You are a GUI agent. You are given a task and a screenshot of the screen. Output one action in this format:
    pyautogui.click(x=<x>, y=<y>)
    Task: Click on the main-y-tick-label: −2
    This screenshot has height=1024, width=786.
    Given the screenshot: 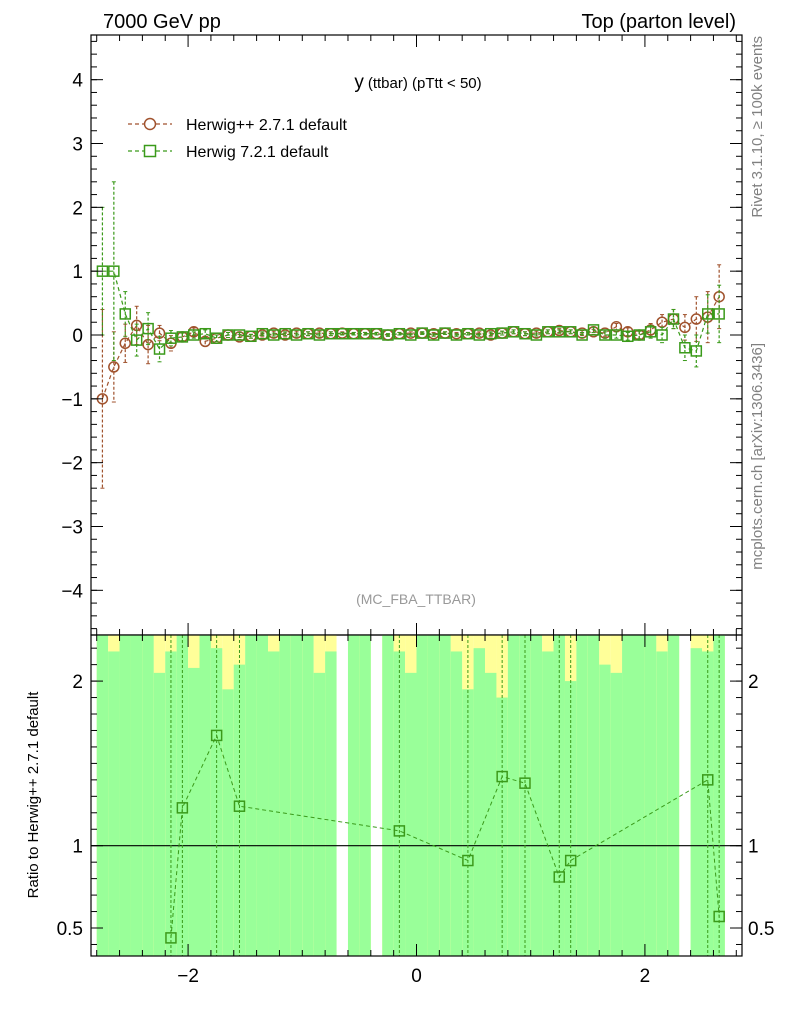 What is the action you would take?
    pyautogui.click(x=72, y=464)
    